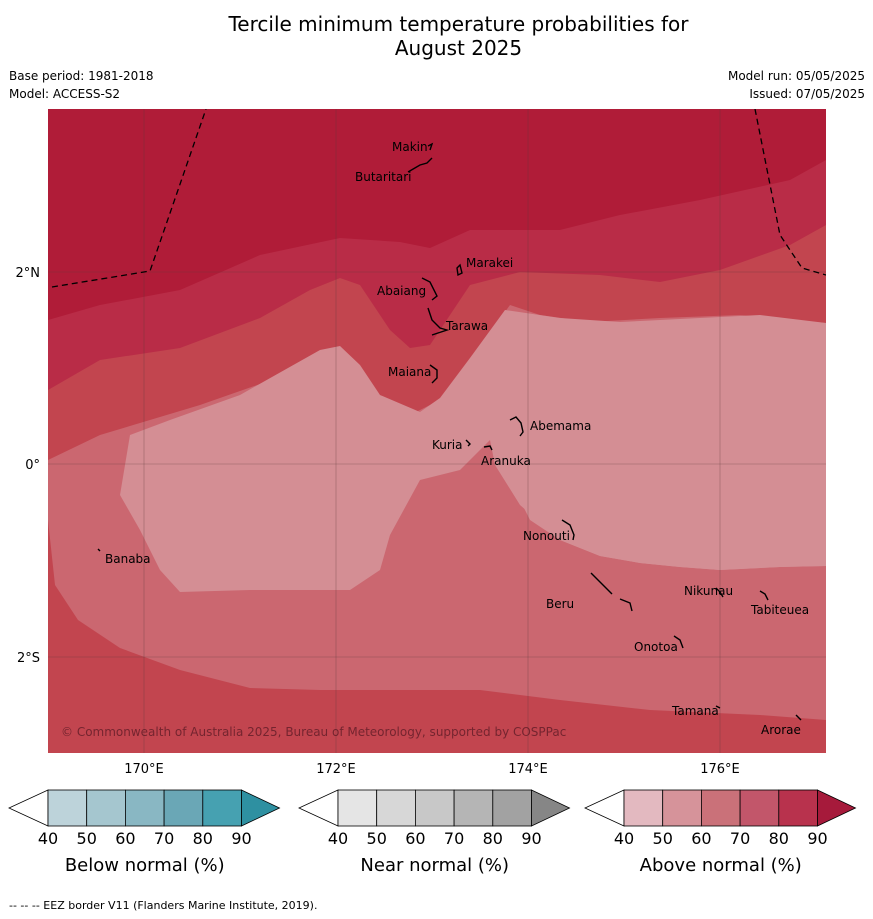  What do you see at coordinates (528, 769) in the screenshot?
I see `lon-tick-label: 174°E` at bounding box center [528, 769].